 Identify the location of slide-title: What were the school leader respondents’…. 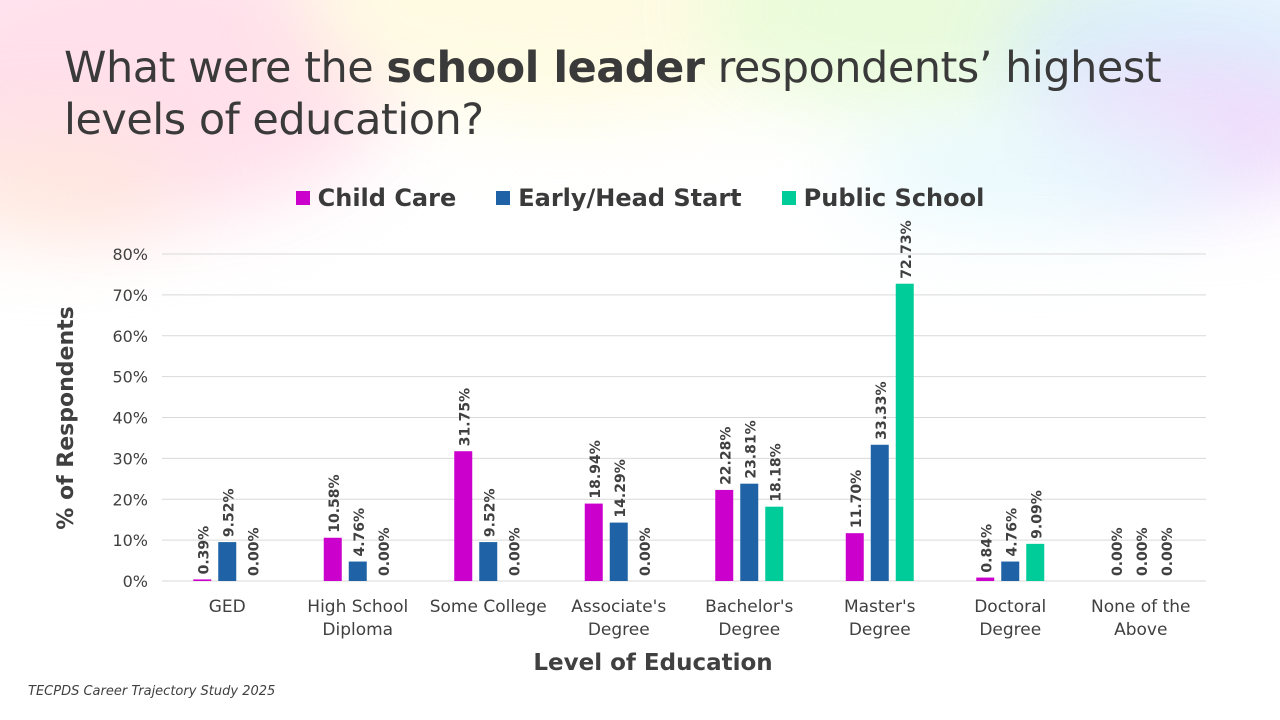
(639, 94).